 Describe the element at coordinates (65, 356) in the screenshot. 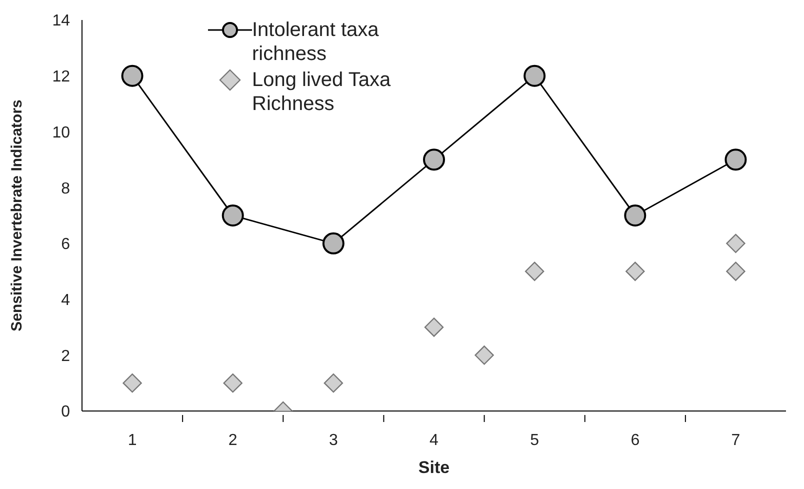

I see `y-tick-label: 2` at that location.